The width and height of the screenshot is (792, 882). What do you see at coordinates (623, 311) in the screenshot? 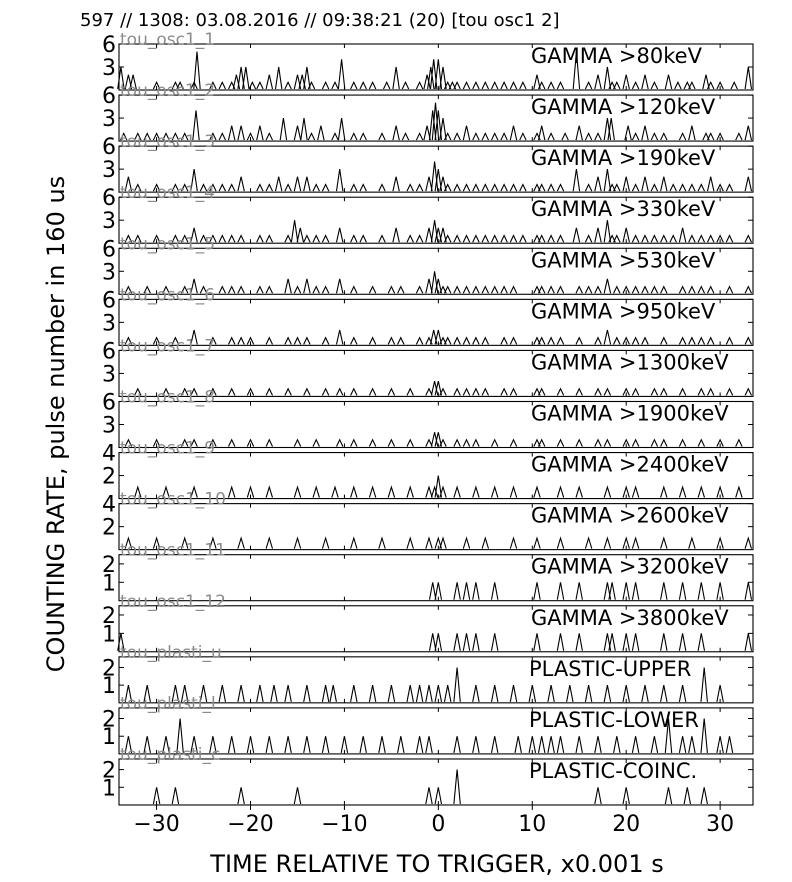
I see `panel-label: GAMMA >950keV` at bounding box center [623, 311].